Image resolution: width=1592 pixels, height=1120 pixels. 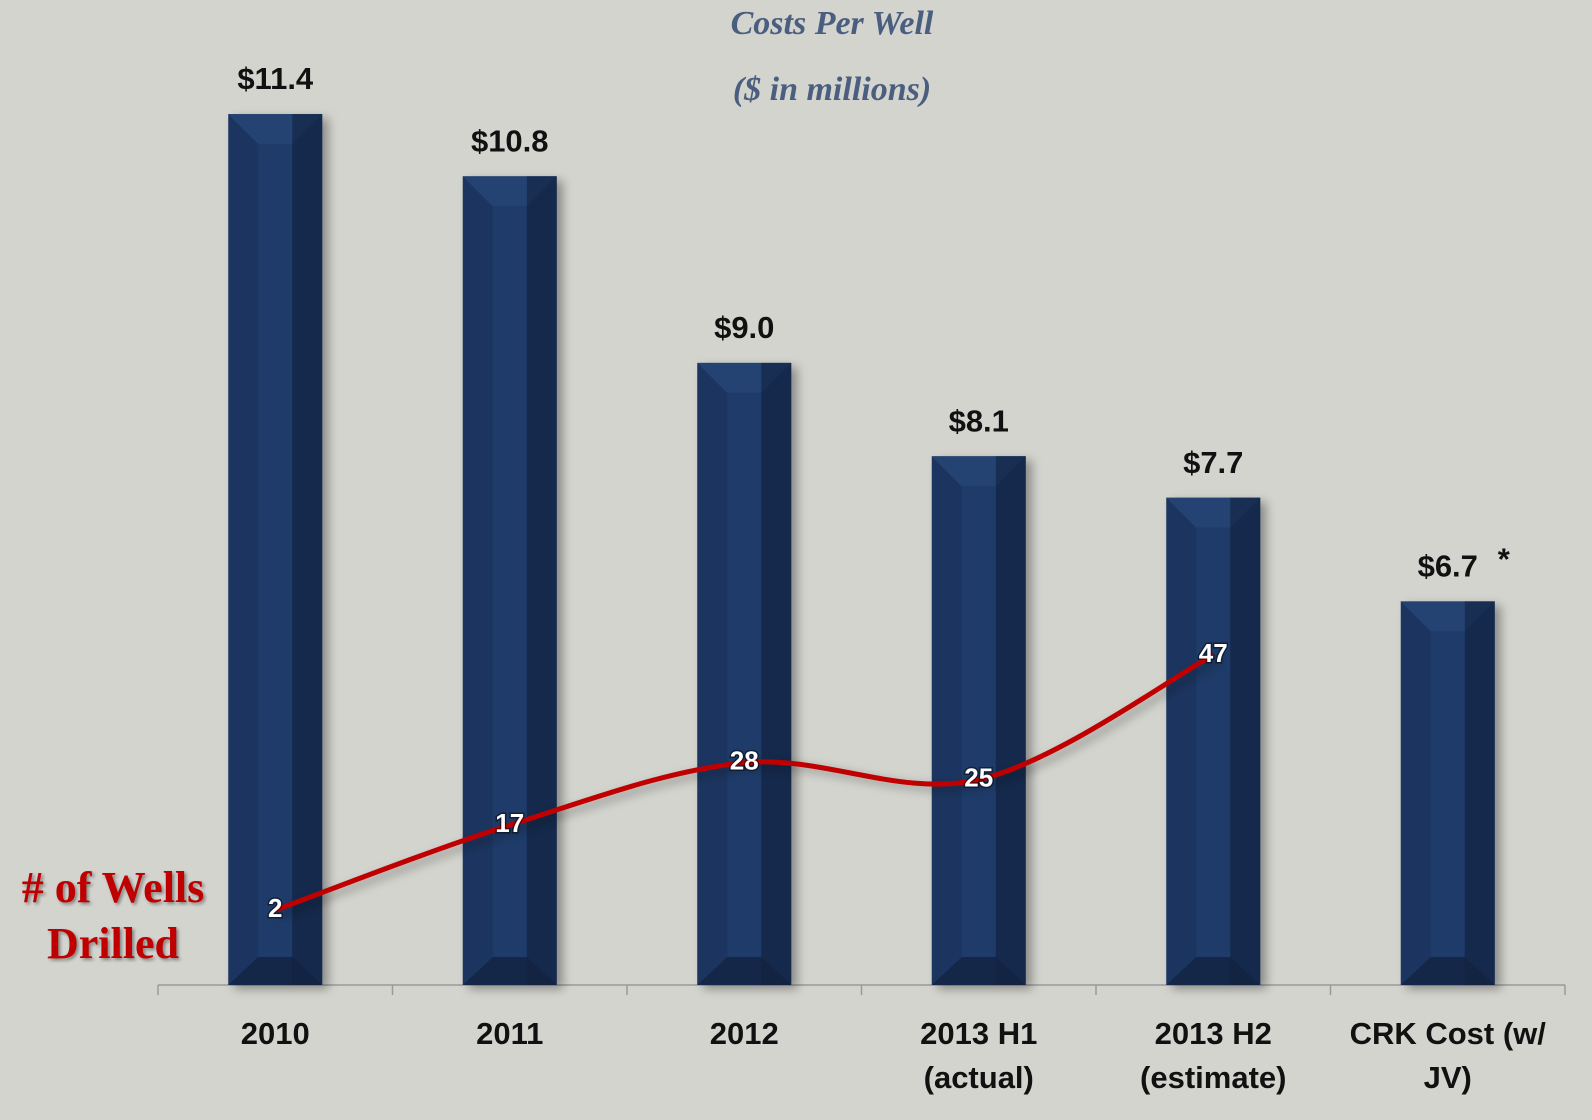 What do you see at coordinates (744, 761) in the screenshot?
I see `line-value-label: 28` at bounding box center [744, 761].